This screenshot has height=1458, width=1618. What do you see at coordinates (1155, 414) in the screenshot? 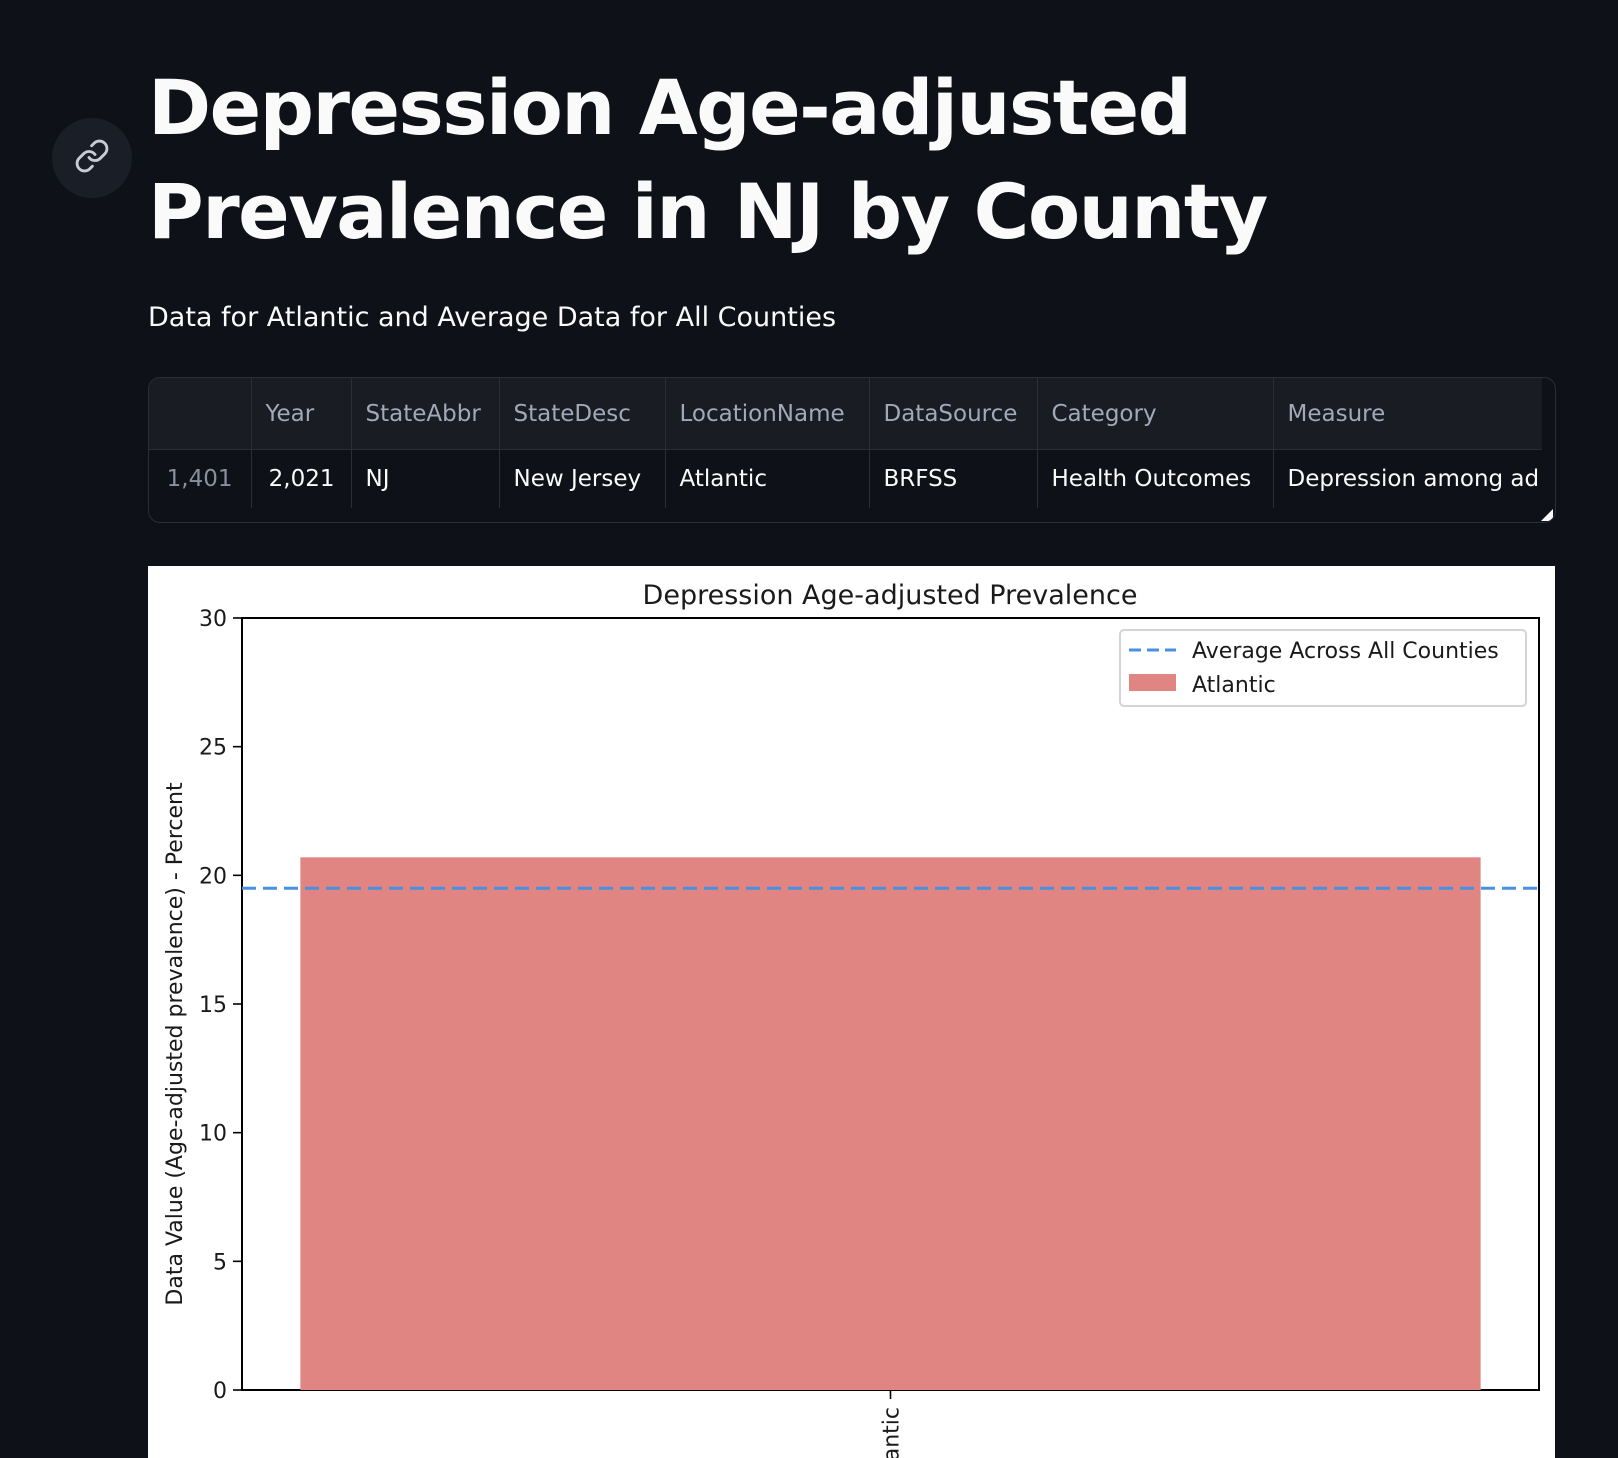
I see `column-header-category: Category` at bounding box center [1155, 414].